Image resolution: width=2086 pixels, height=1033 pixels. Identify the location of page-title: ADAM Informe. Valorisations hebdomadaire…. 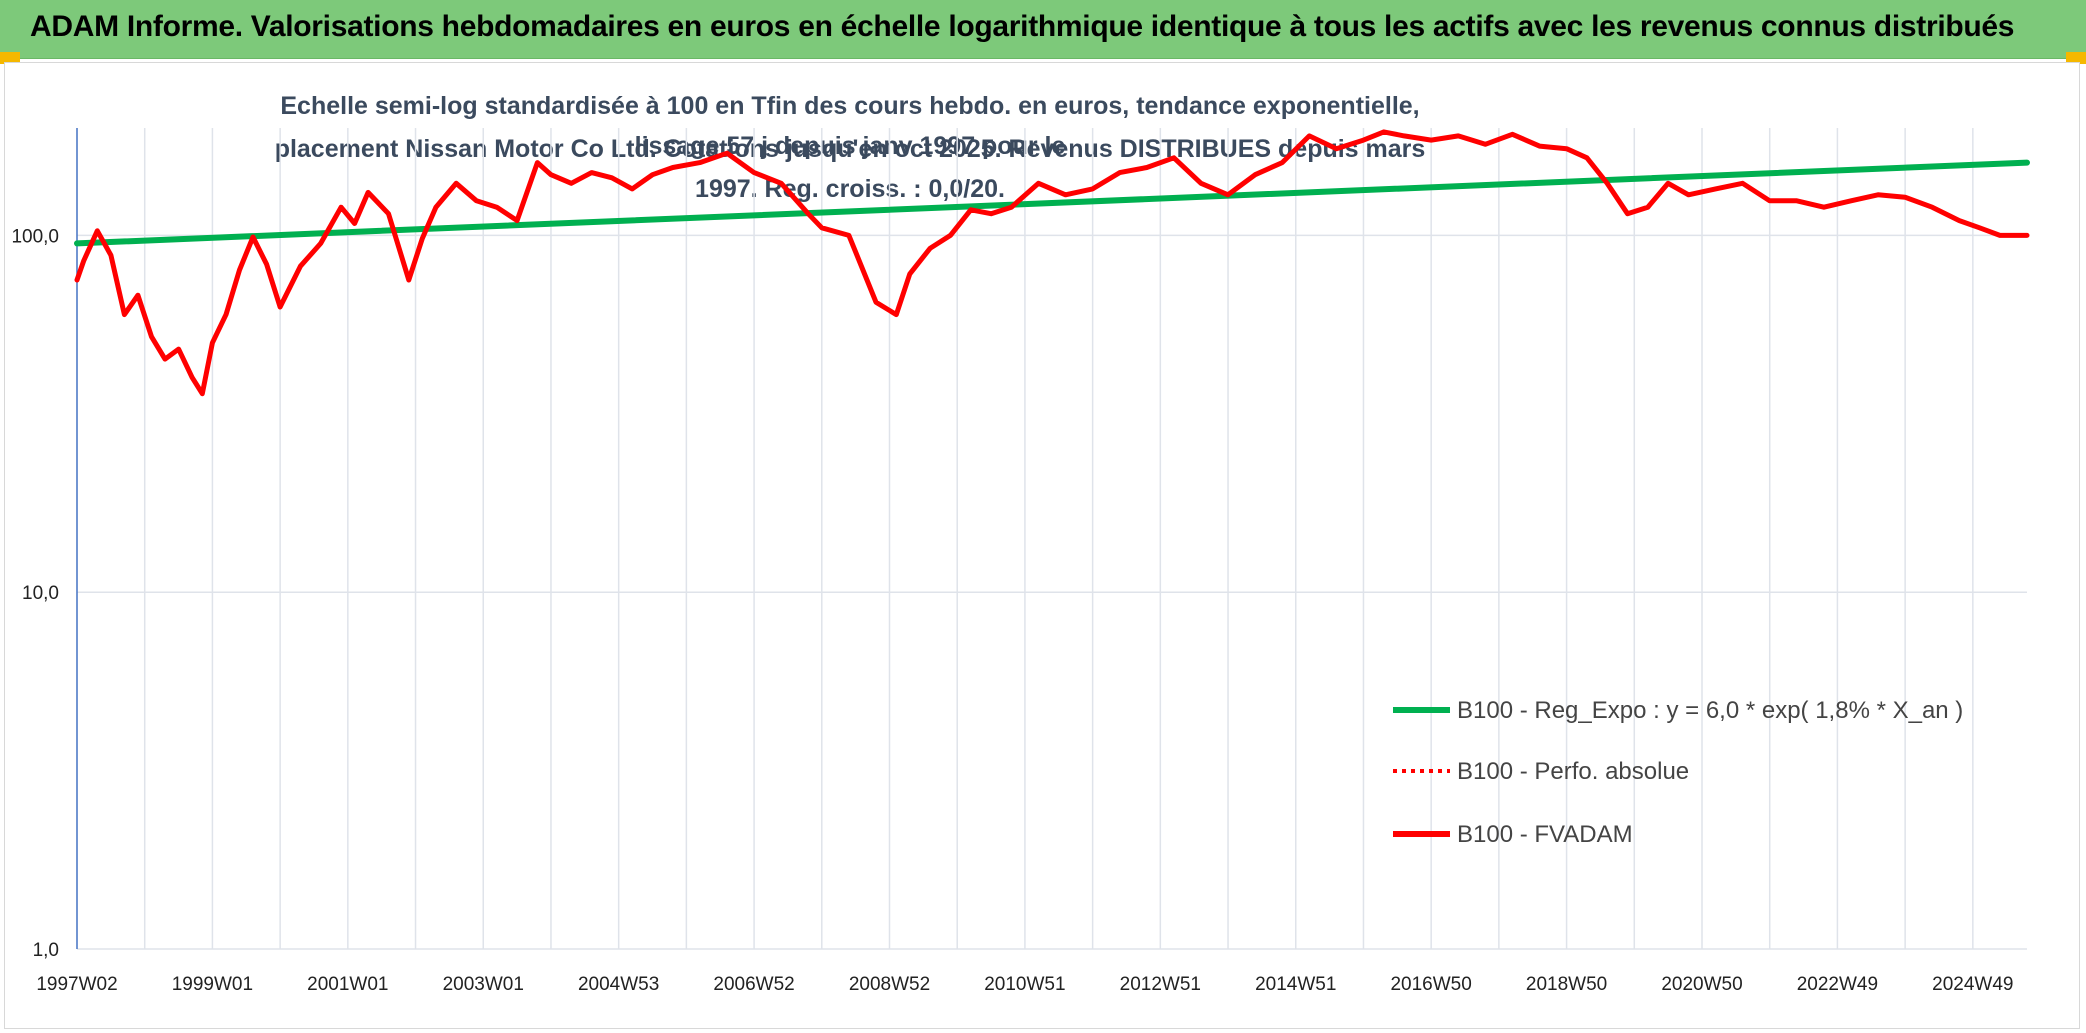
(1022, 26).